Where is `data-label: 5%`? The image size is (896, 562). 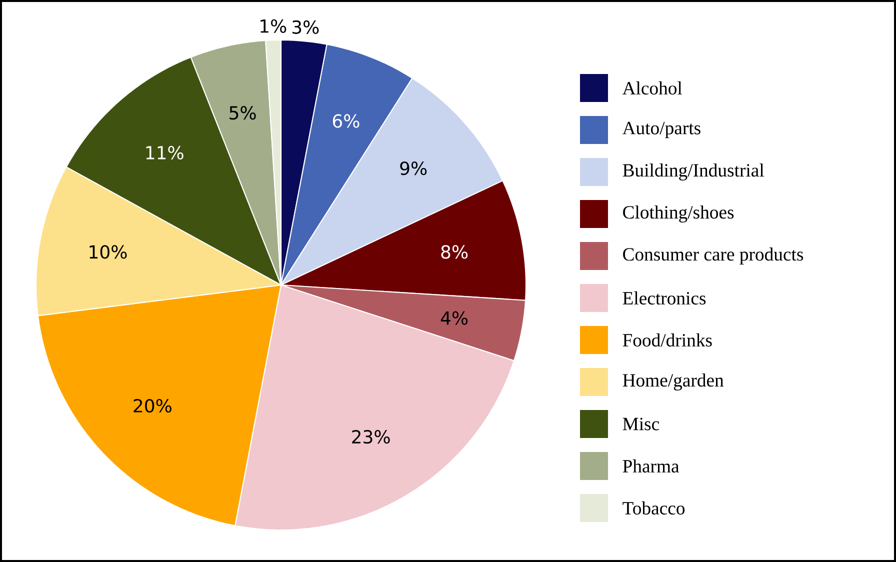 data-label: 5% is located at coordinates (243, 113).